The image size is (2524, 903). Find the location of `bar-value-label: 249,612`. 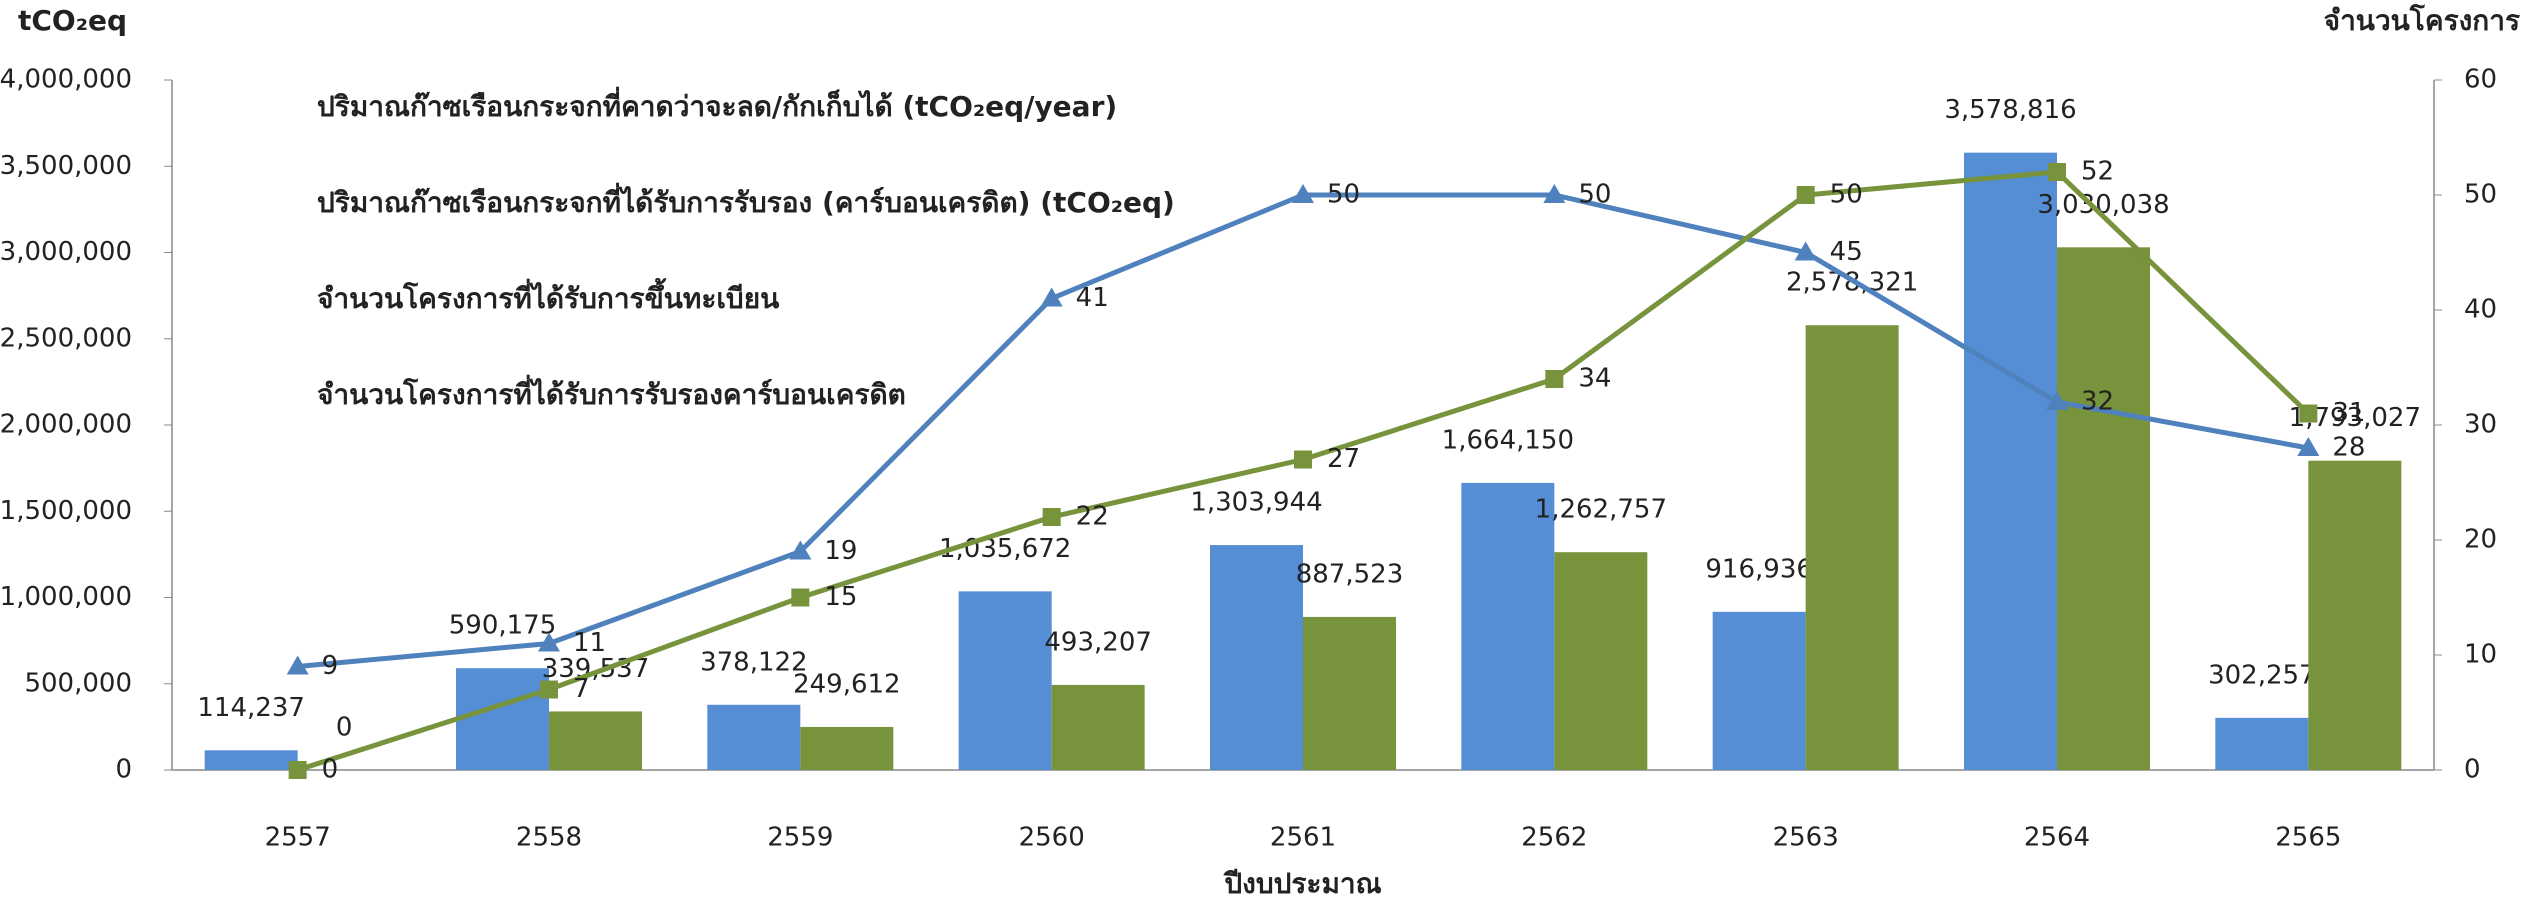

bar-value-label: 249,612 is located at coordinates (847, 684).